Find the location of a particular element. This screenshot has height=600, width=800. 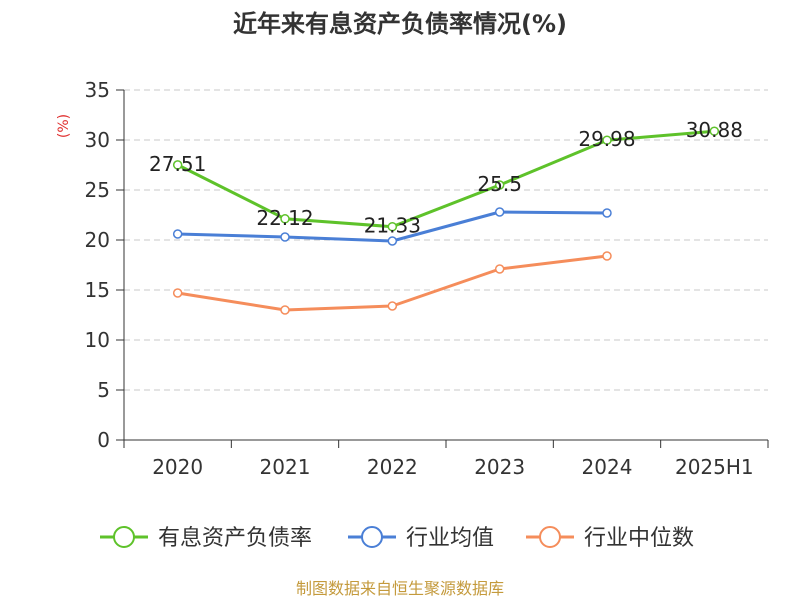

legend-item-2: 行业中位数 is located at coordinates (610, 538).